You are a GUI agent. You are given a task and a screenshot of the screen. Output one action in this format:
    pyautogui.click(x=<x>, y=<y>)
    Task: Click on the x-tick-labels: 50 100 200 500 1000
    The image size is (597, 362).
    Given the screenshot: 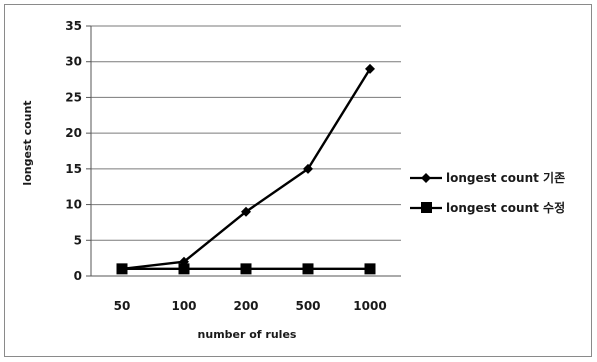 What is the action you would take?
    pyautogui.click(x=250, y=306)
    